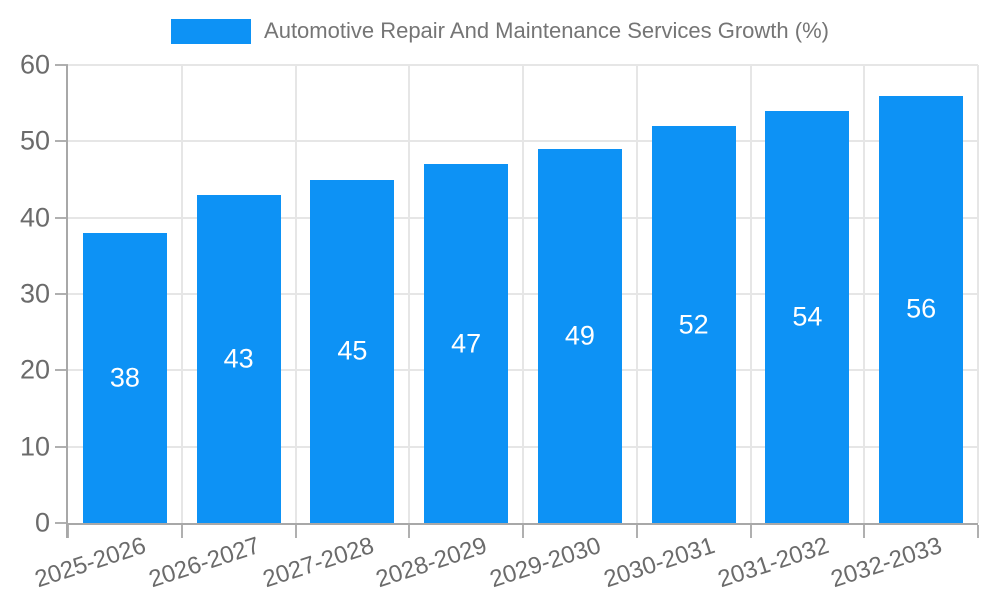 The height and width of the screenshot is (600, 1000). I want to click on bar-value-label: 56, so click(921, 308).